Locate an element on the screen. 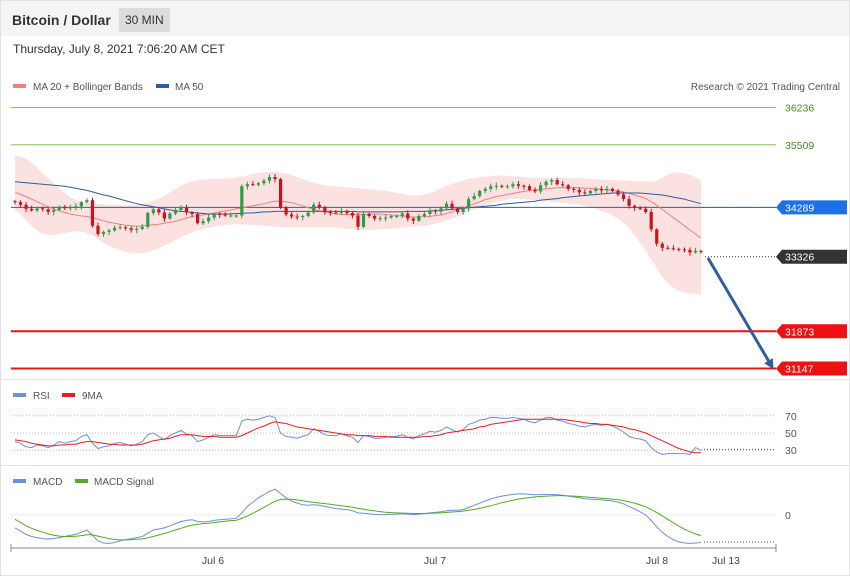 This screenshot has height=576, width=850. forecast-arrow is located at coordinates (740, 313).